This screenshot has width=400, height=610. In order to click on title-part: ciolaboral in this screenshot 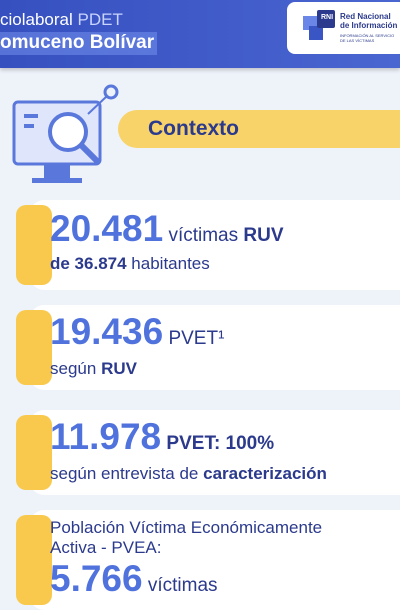, I will do `click(36, 19)`.